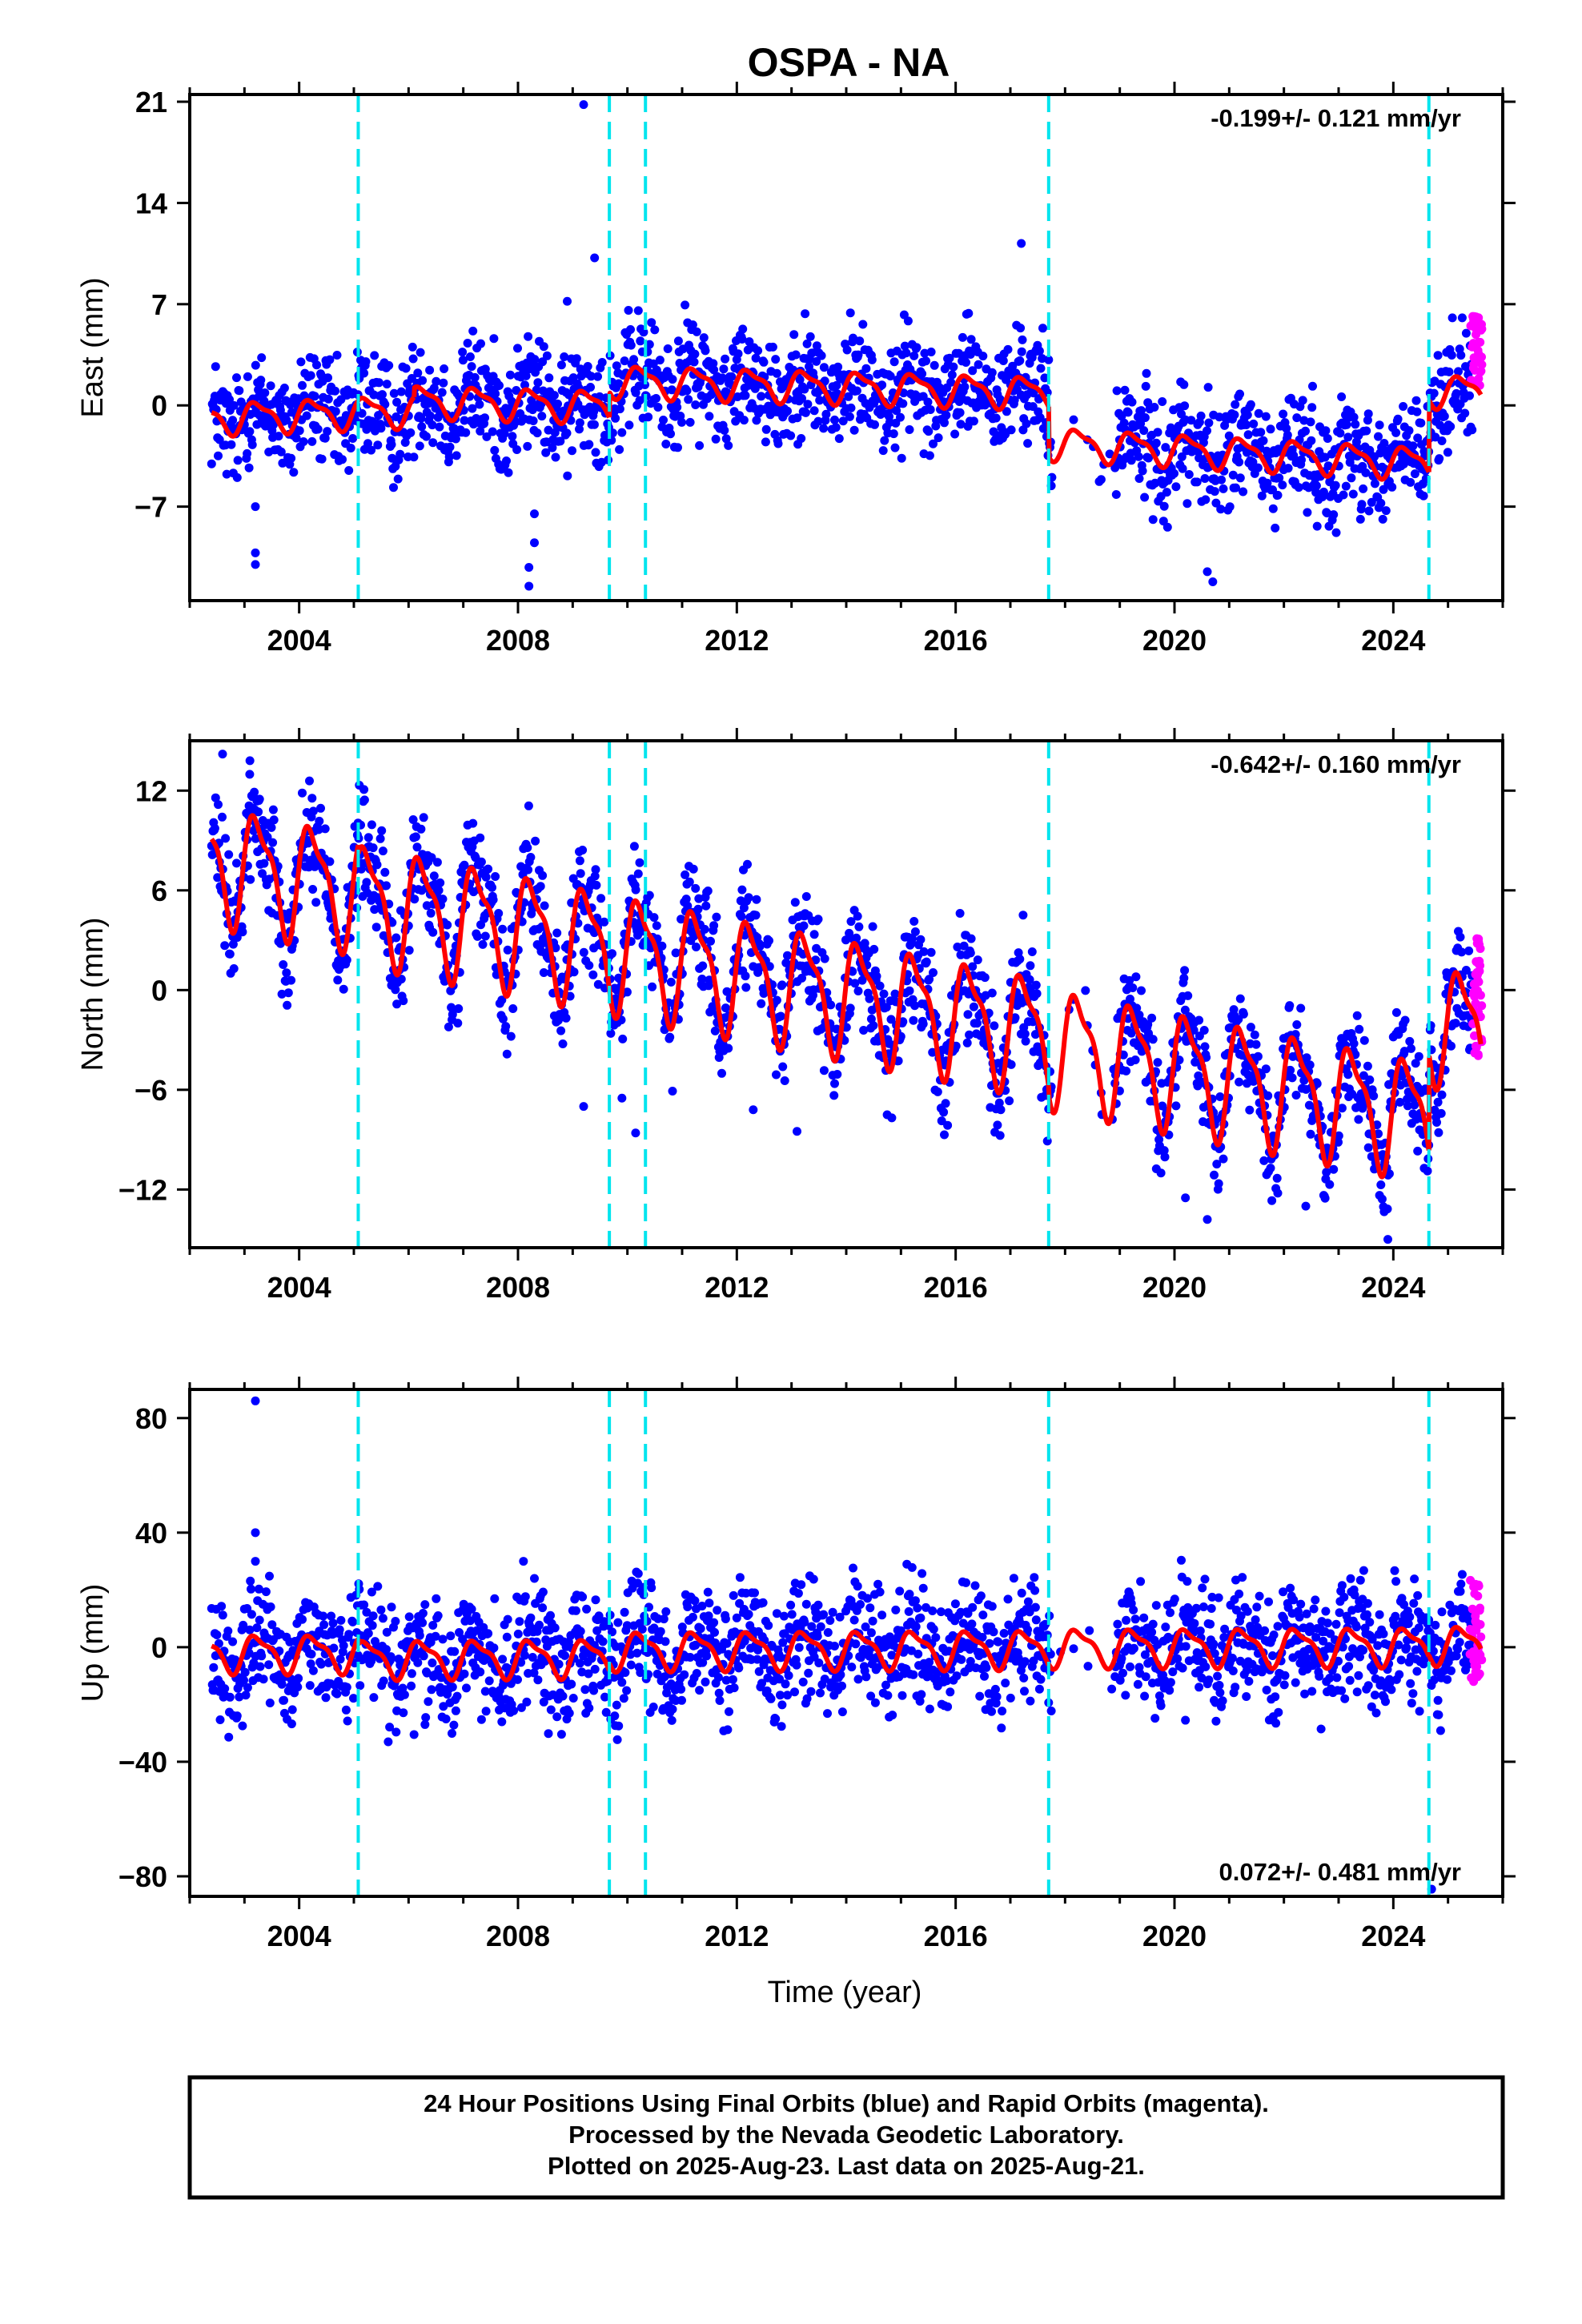 This screenshot has width=1582, height=2324. What do you see at coordinates (151, 790) in the screenshot?
I see `y-tick-label: 12` at bounding box center [151, 790].